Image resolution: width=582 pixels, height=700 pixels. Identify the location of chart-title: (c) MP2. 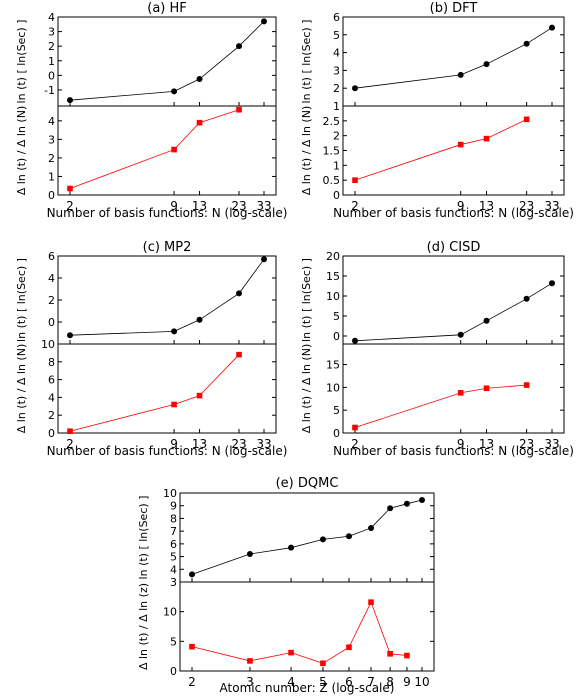
(167, 247).